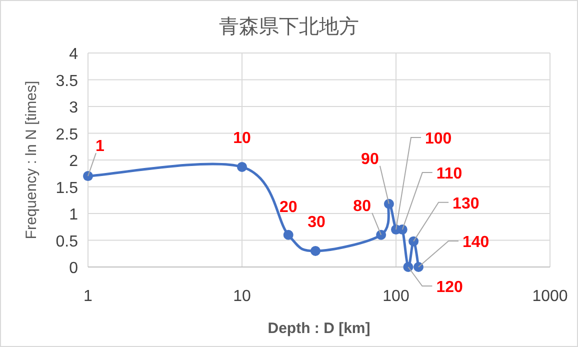 The height and width of the screenshot is (347, 578). I want to click on annotation: 130, so click(466, 203).